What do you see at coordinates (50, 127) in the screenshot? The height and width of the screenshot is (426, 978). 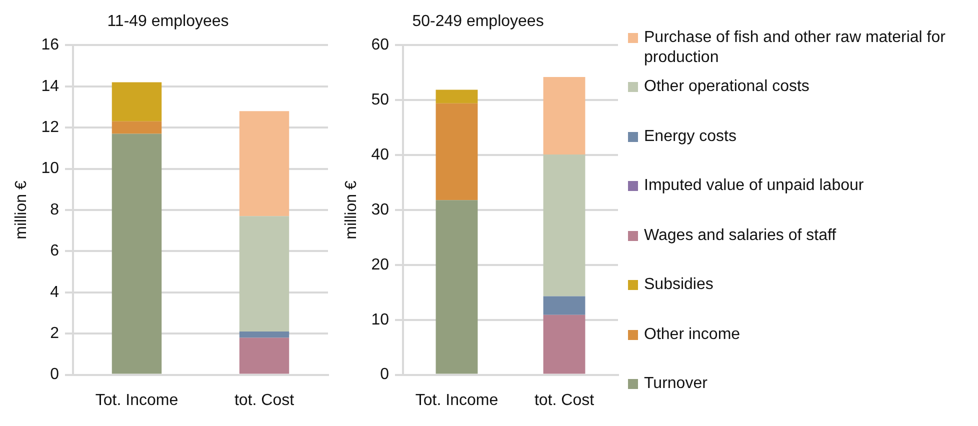 I see `y-tick-label: 12` at bounding box center [50, 127].